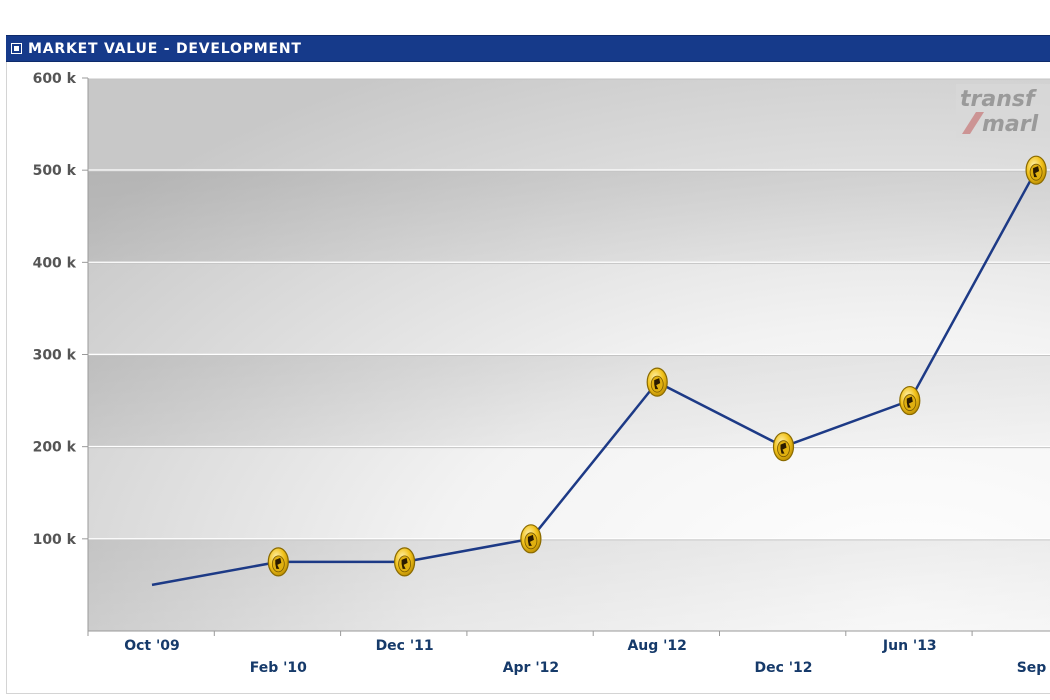 The height and width of the screenshot is (700, 1050). What do you see at coordinates (55, 79) in the screenshot?
I see `y-tick-label: 600 k` at bounding box center [55, 79].